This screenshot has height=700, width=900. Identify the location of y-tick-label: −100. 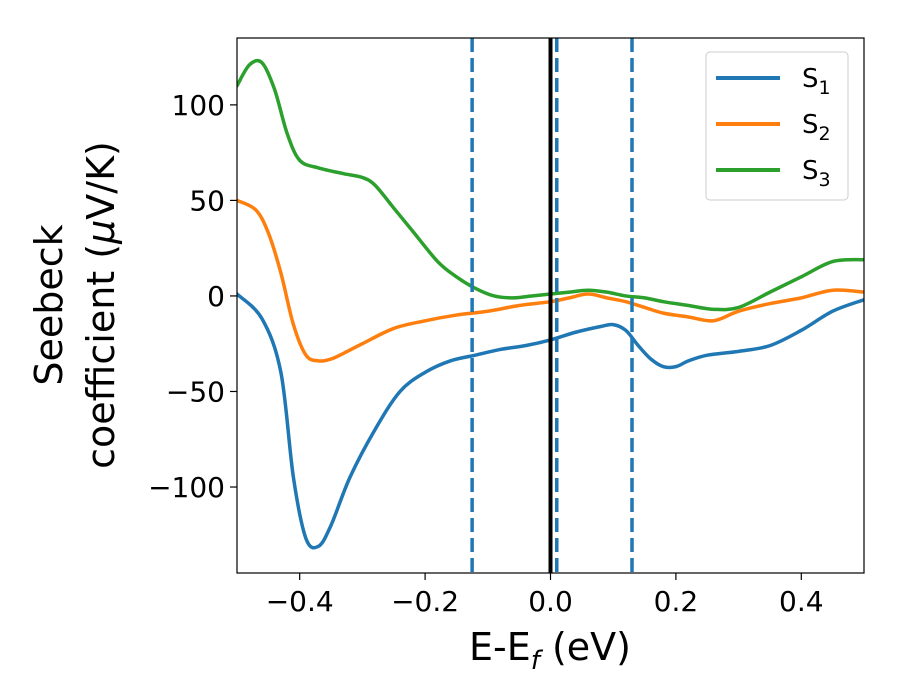
(186, 487).